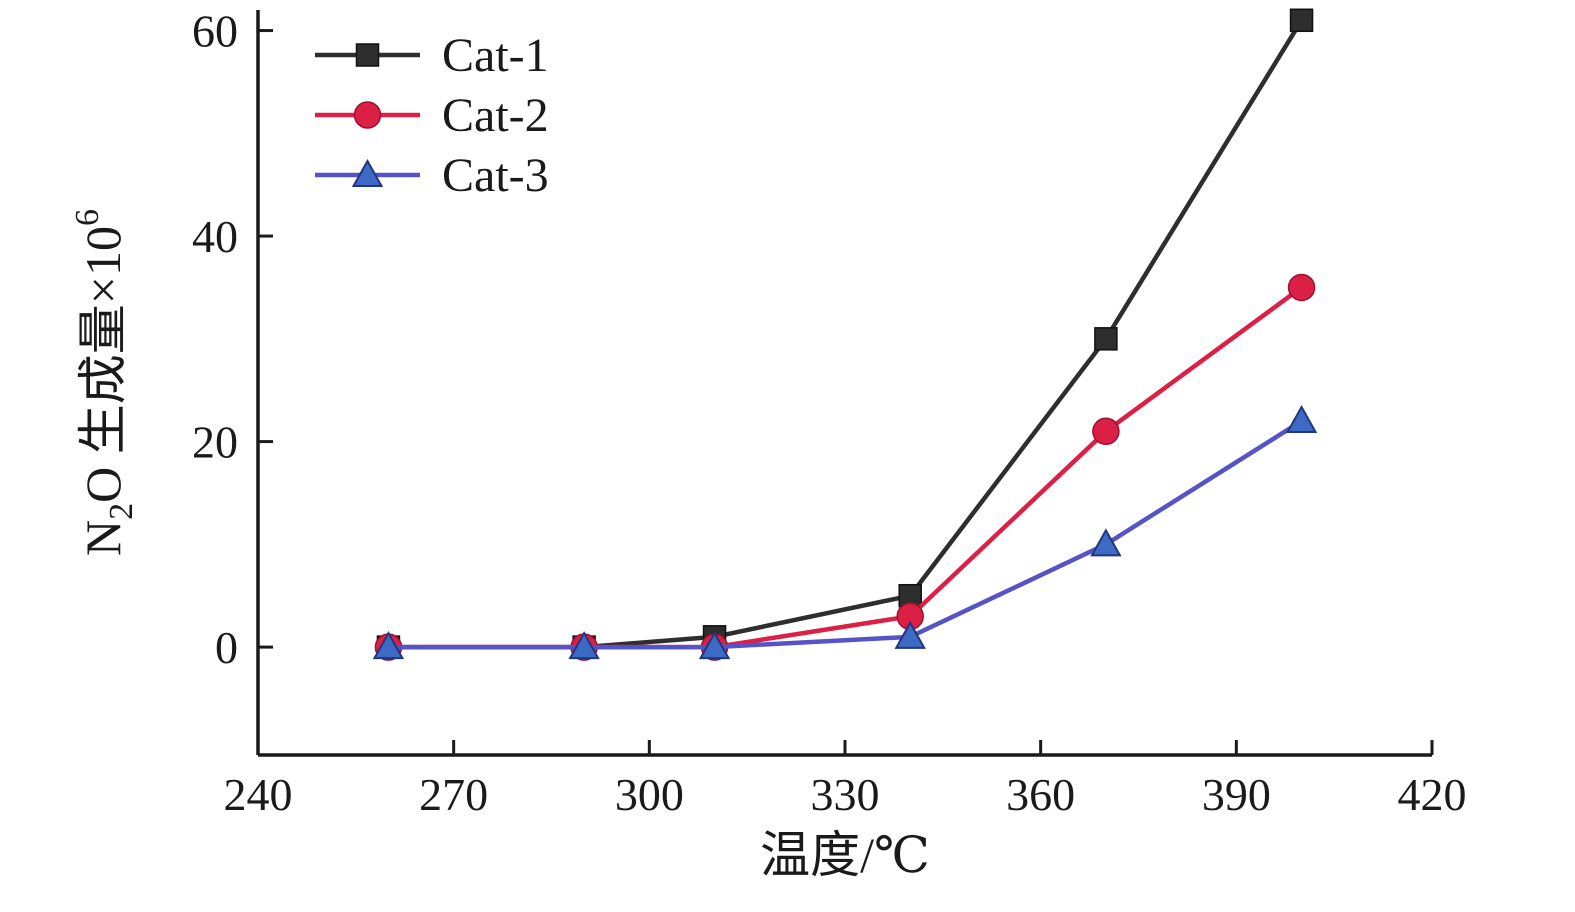  What do you see at coordinates (1432, 794) in the screenshot?
I see `x-tick-label: 420` at bounding box center [1432, 794].